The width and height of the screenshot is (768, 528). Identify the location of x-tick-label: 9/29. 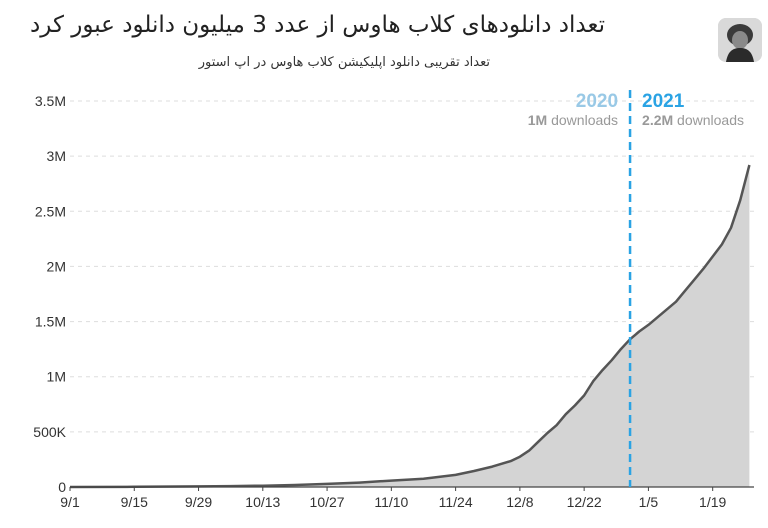
(198, 502).